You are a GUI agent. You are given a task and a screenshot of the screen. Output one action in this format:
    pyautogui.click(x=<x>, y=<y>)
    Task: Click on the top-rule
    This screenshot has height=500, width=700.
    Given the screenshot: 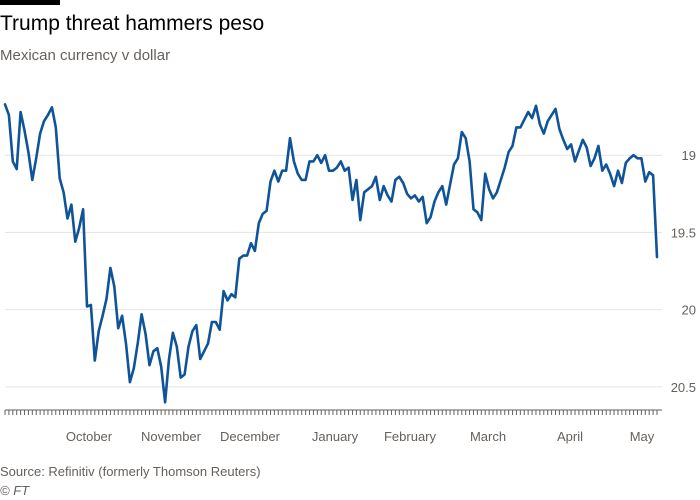 What is the action you would take?
    pyautogui.click(x=30, y=2)
    